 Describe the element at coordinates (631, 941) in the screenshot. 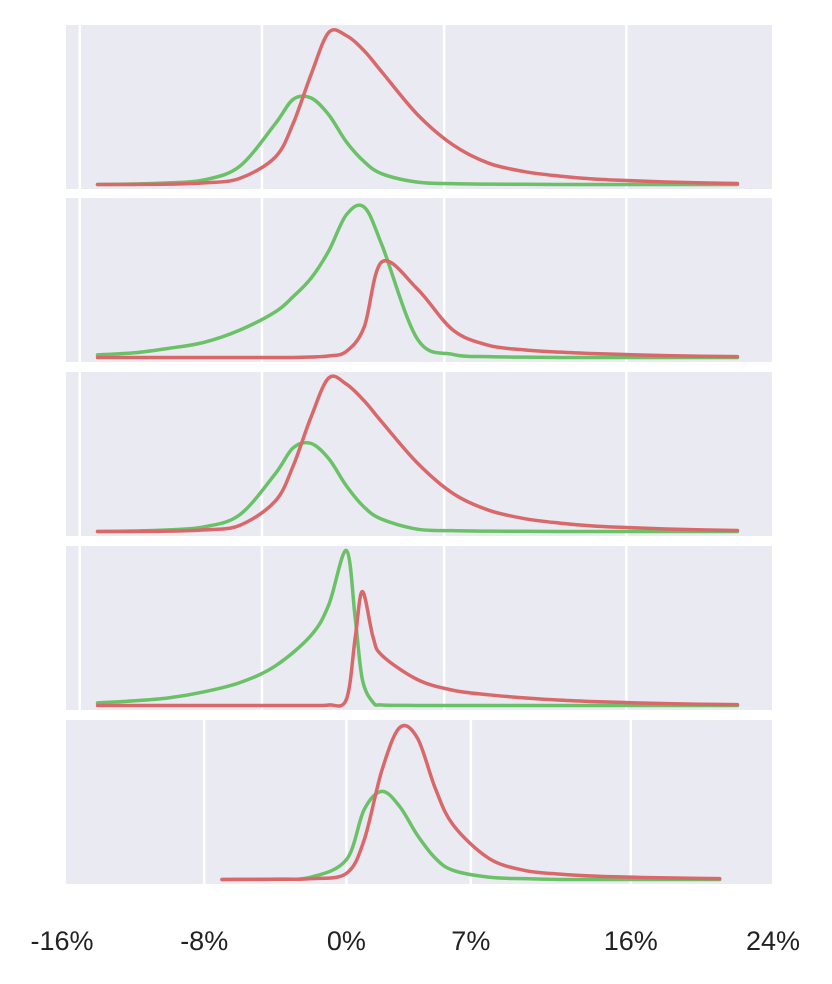

I see `x-tick-label: 16%` at that location.